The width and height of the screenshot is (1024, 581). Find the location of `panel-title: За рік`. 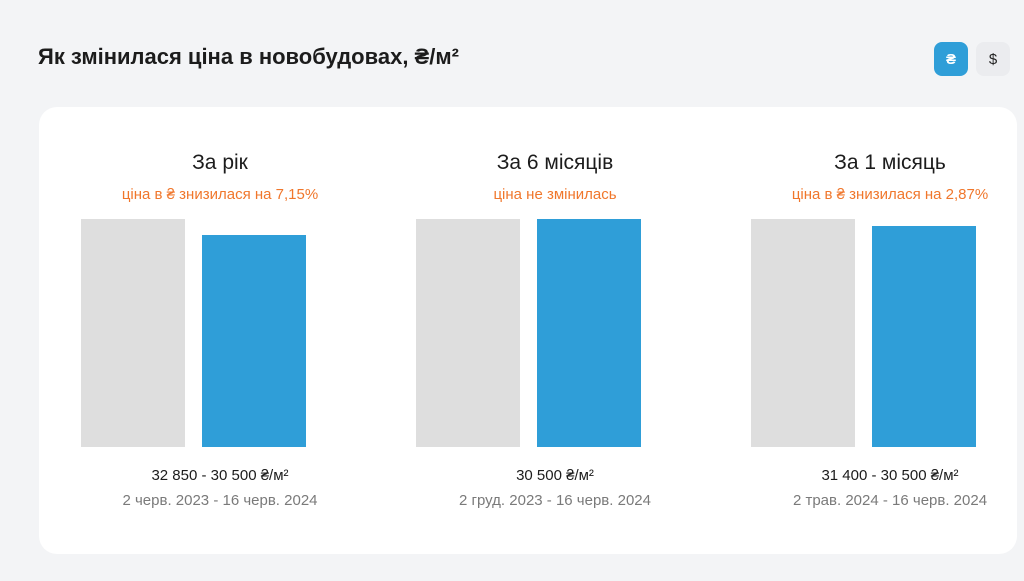

panel-title: За рік is located at coordinates (220, 162).